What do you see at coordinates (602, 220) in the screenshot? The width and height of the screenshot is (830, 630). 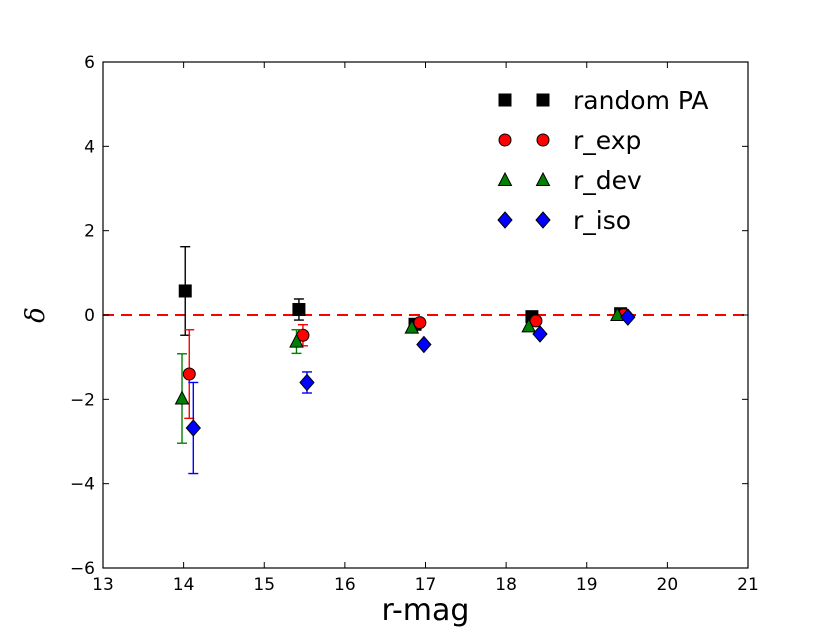 I see `legend-label: r_iso` at bounding box center [602, 220].